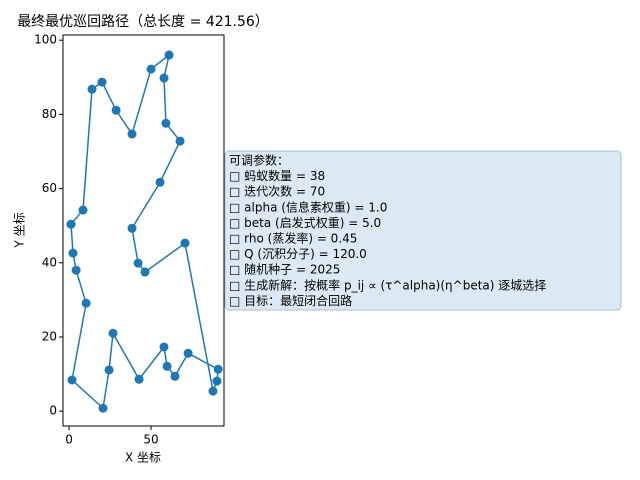 The height and width of the screenshot is (480, 640). What do you see at coordinates (45, 40) in the screenshot?
I see `y-tick-label: 100` at bounding box center [45, 40].